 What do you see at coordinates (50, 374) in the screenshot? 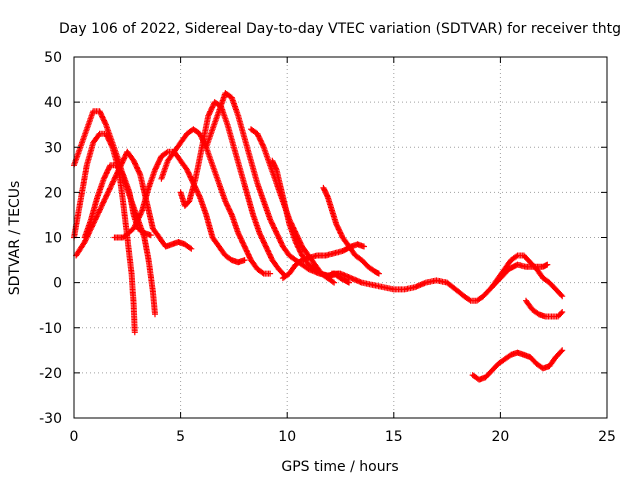
I see `y-tick-label: -20` at bounding box center [50, 374].